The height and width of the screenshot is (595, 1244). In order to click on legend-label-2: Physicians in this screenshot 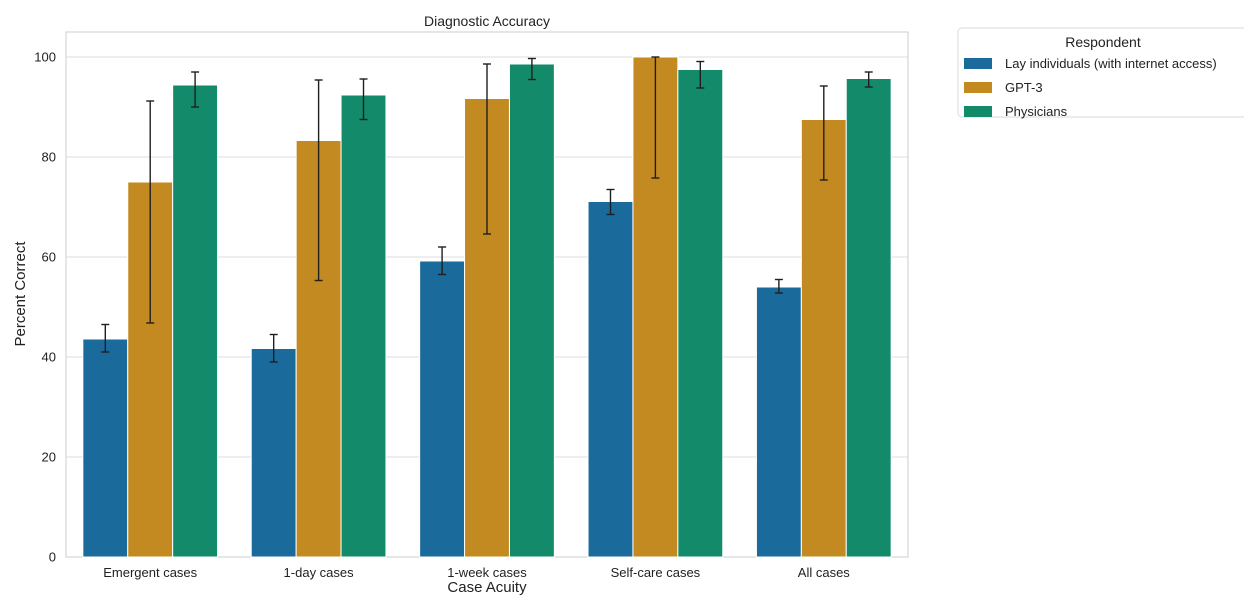, I will do `click(1036, 111)`.